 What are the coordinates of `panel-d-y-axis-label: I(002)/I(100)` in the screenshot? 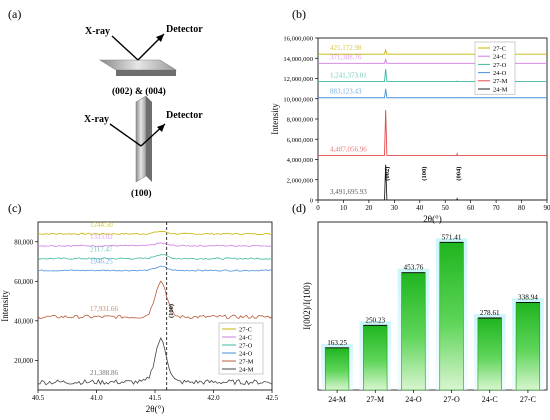 It's located at (307, 305).